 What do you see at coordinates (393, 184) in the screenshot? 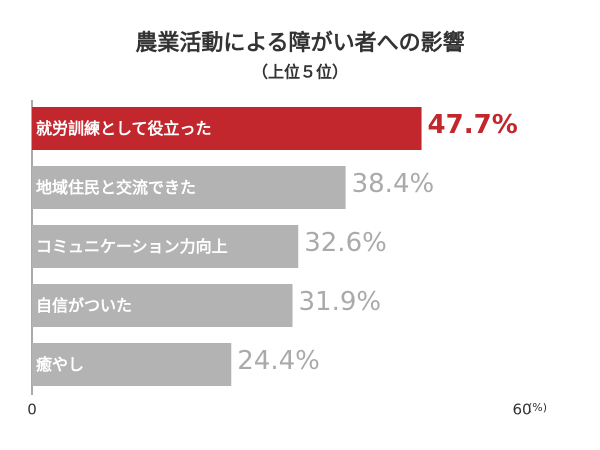
I see `value-label: 38.4%` at bounding box center [393, 184].